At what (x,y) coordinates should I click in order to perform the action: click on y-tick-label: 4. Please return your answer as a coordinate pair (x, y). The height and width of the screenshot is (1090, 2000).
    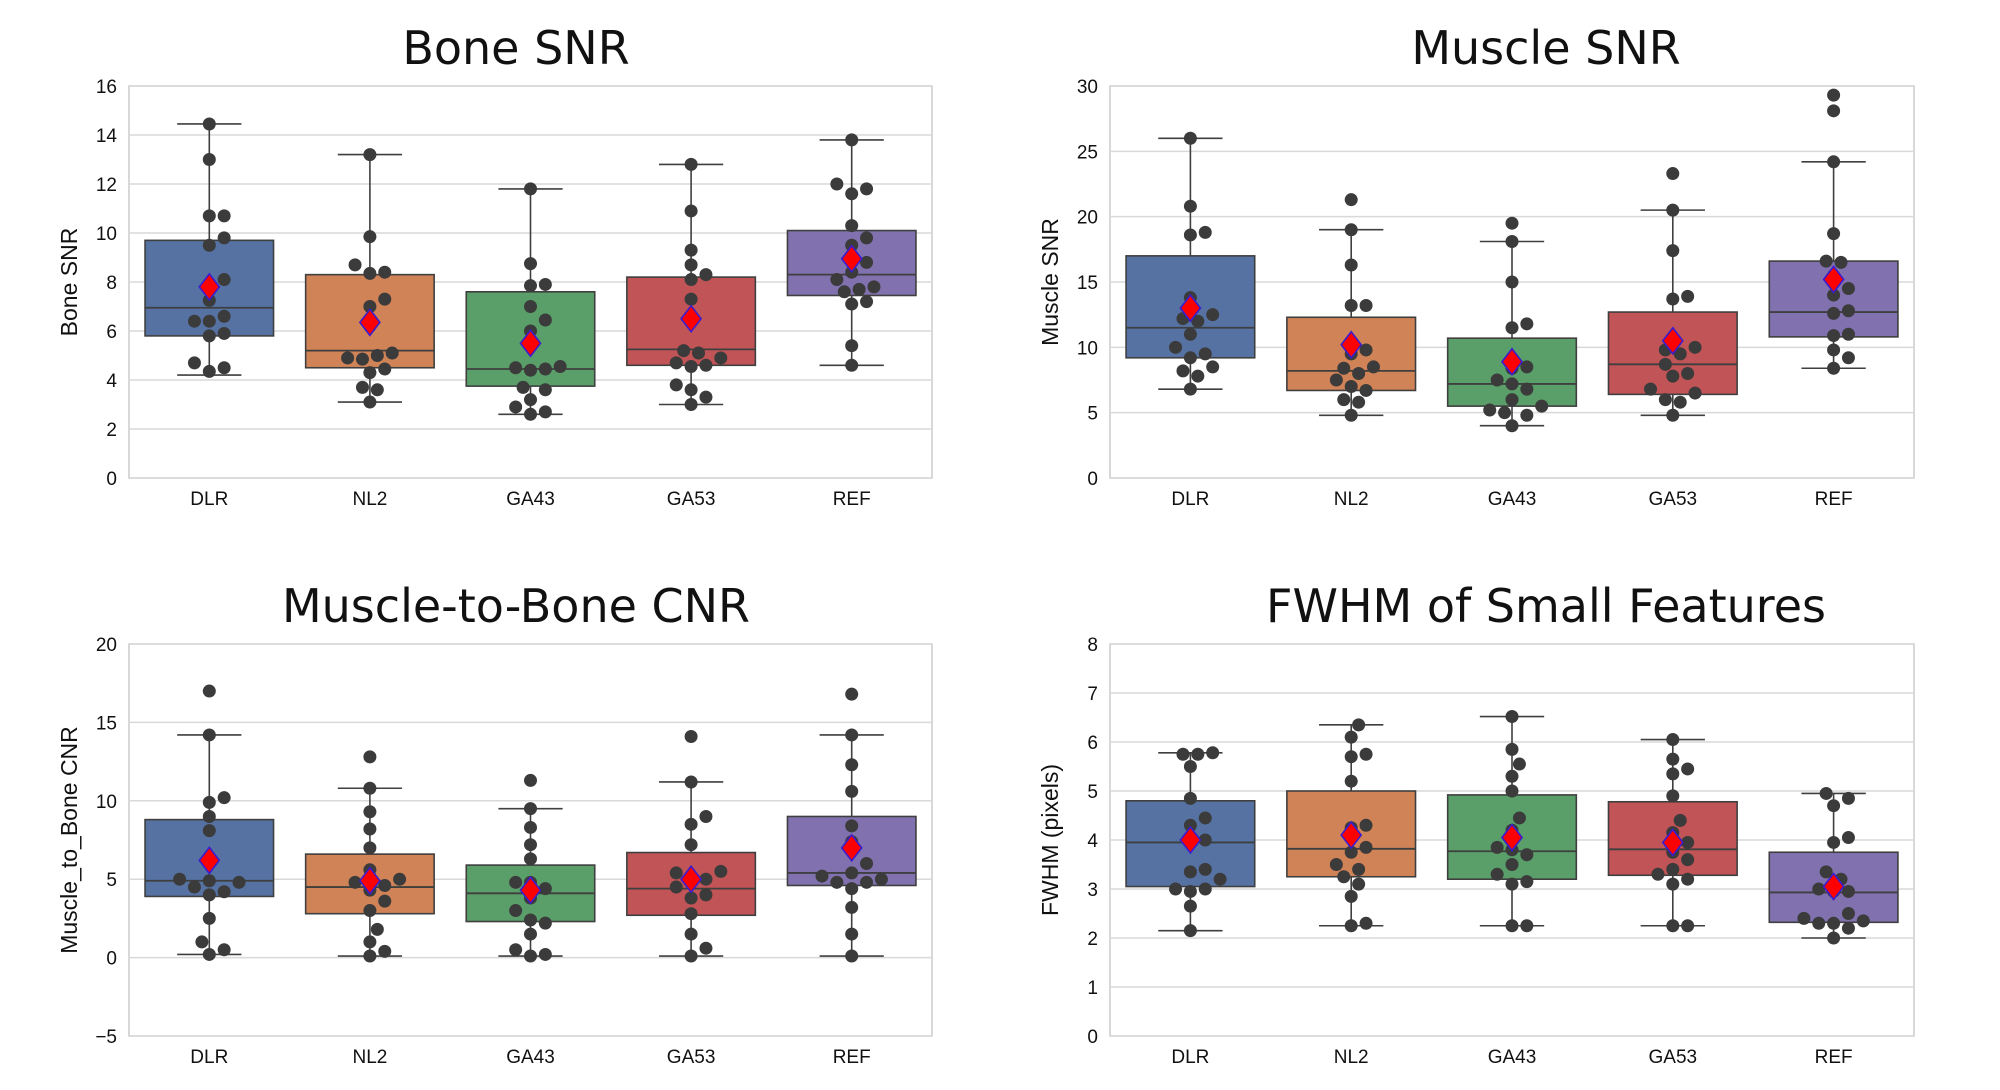
    Looking at the image, I should click on (111, 381).